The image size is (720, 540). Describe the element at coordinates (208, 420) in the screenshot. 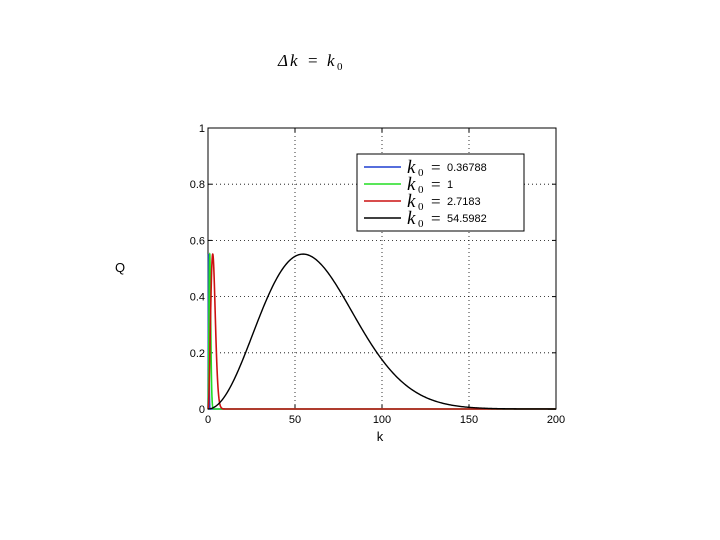

I see `x-tick-label: 0` at that location.